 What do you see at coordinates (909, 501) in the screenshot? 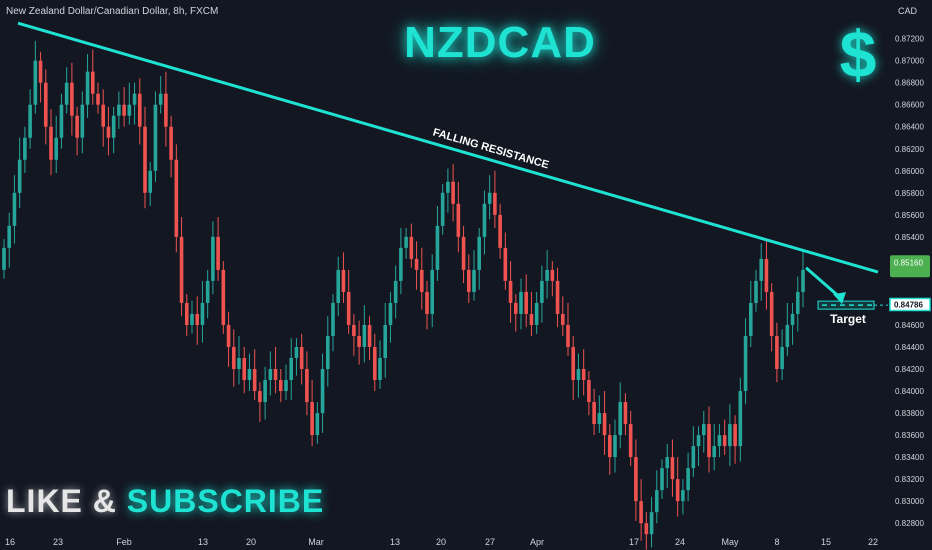
I see `y-tick-label: 0.83000` at bounding box center [909, 501].